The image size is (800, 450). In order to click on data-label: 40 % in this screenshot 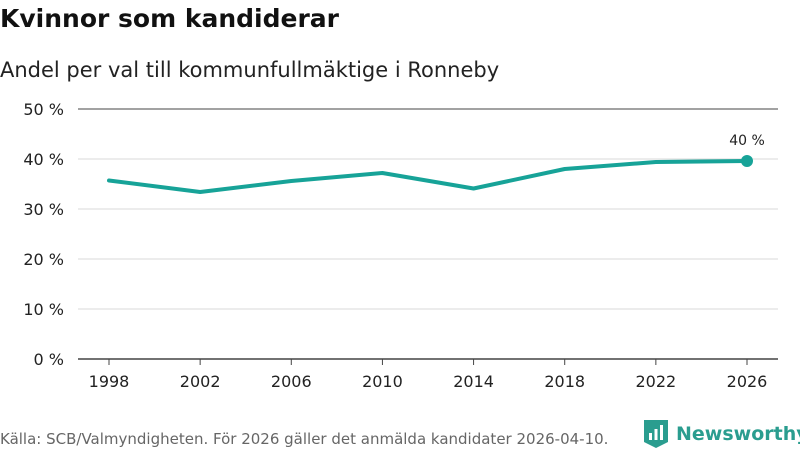, I will do `click(747, 141)`.